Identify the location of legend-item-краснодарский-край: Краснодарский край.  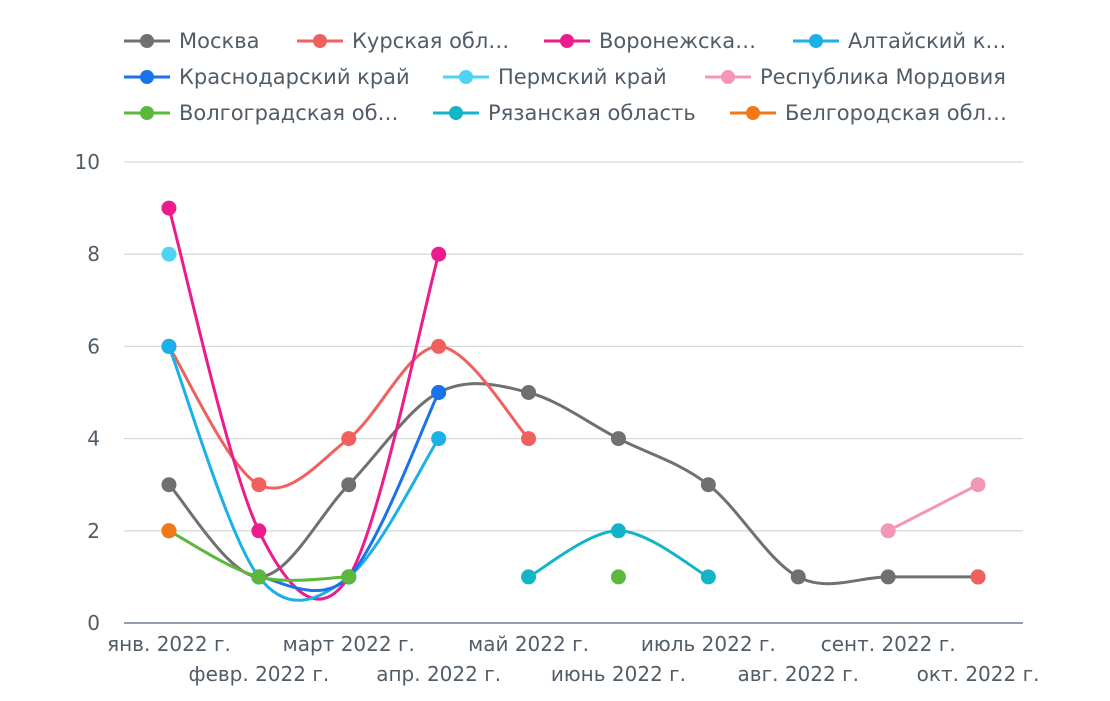
(267, 77).